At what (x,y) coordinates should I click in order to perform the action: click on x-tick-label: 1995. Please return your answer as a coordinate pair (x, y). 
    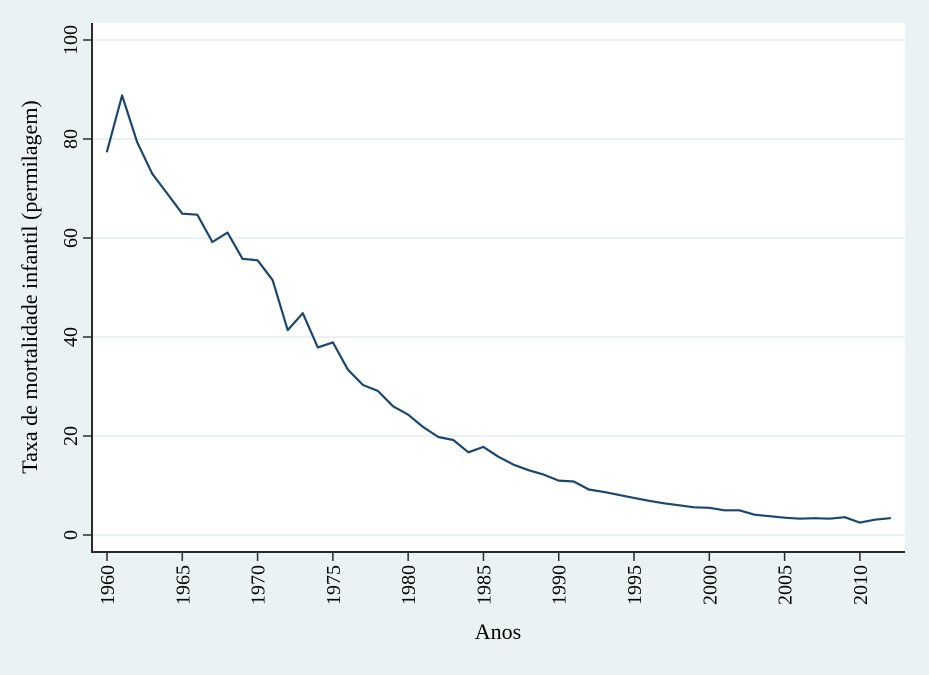
    Looking at the image, I should click on (635, 585).